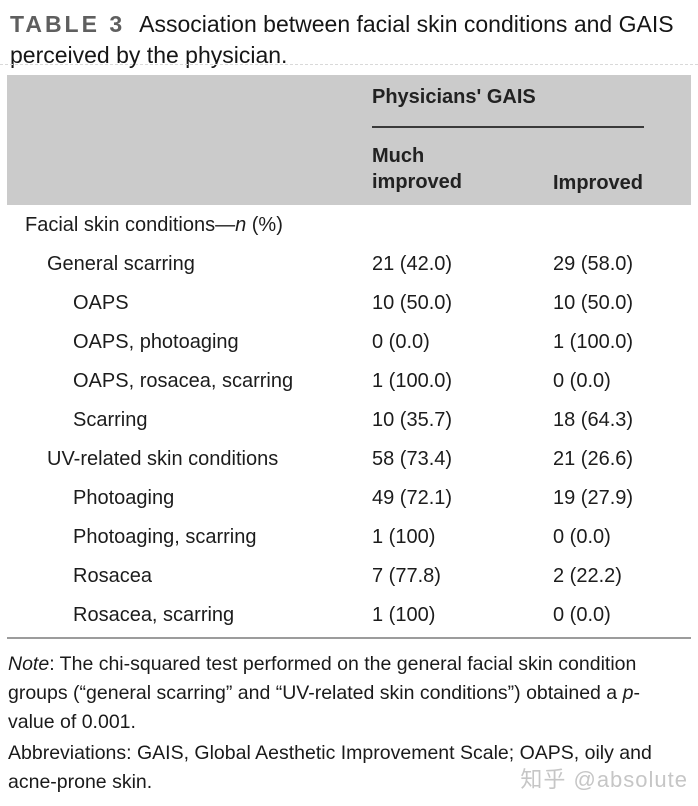  Describe the element at coordinates (349, 303) in the screenshot. I see `table-row: OAPS 10 (50.0) 10 (50.0)` at that location.